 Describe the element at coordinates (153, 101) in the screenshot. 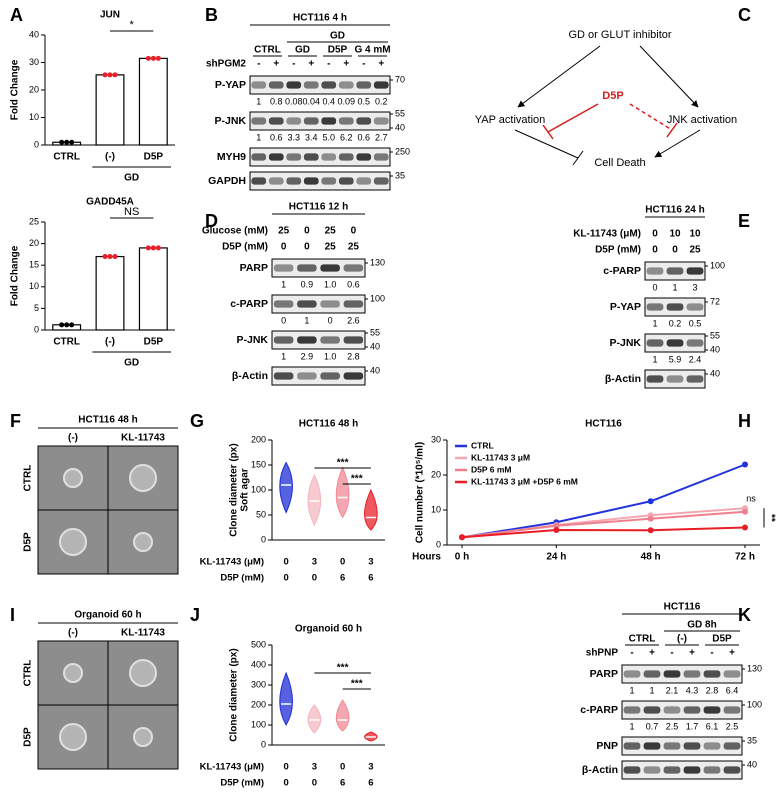

I see `bar` at that location.